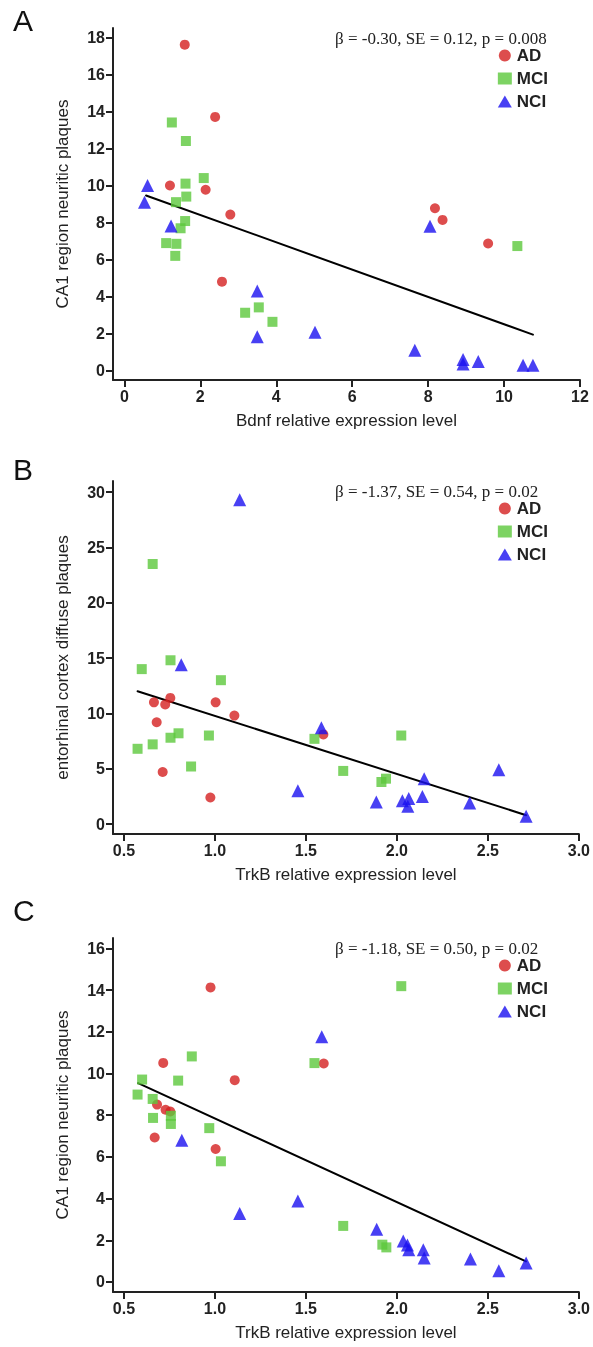 The height and width of the screenshot is (1347, 593). Describe the element at coordinates (62, 657) in the screenshot. I see `y-axis-title: entorhinal cortex diffuse plaques` at that location.